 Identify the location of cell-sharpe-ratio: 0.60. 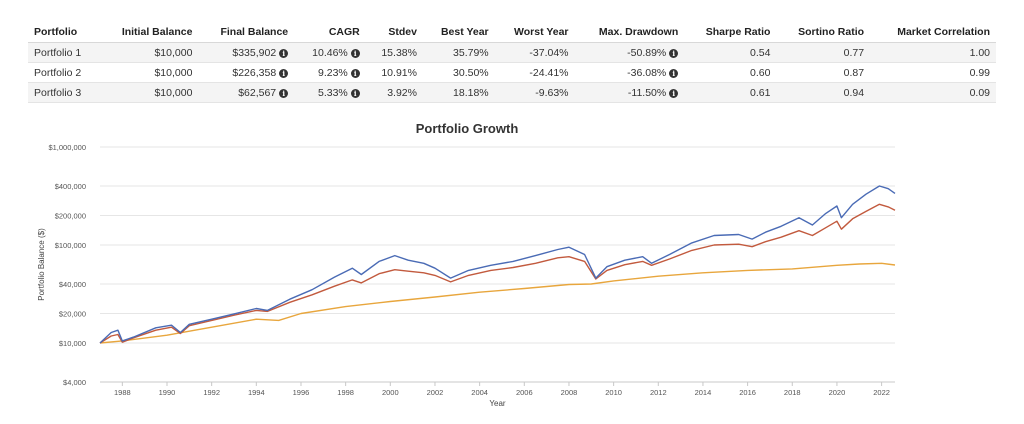
(730, 72).